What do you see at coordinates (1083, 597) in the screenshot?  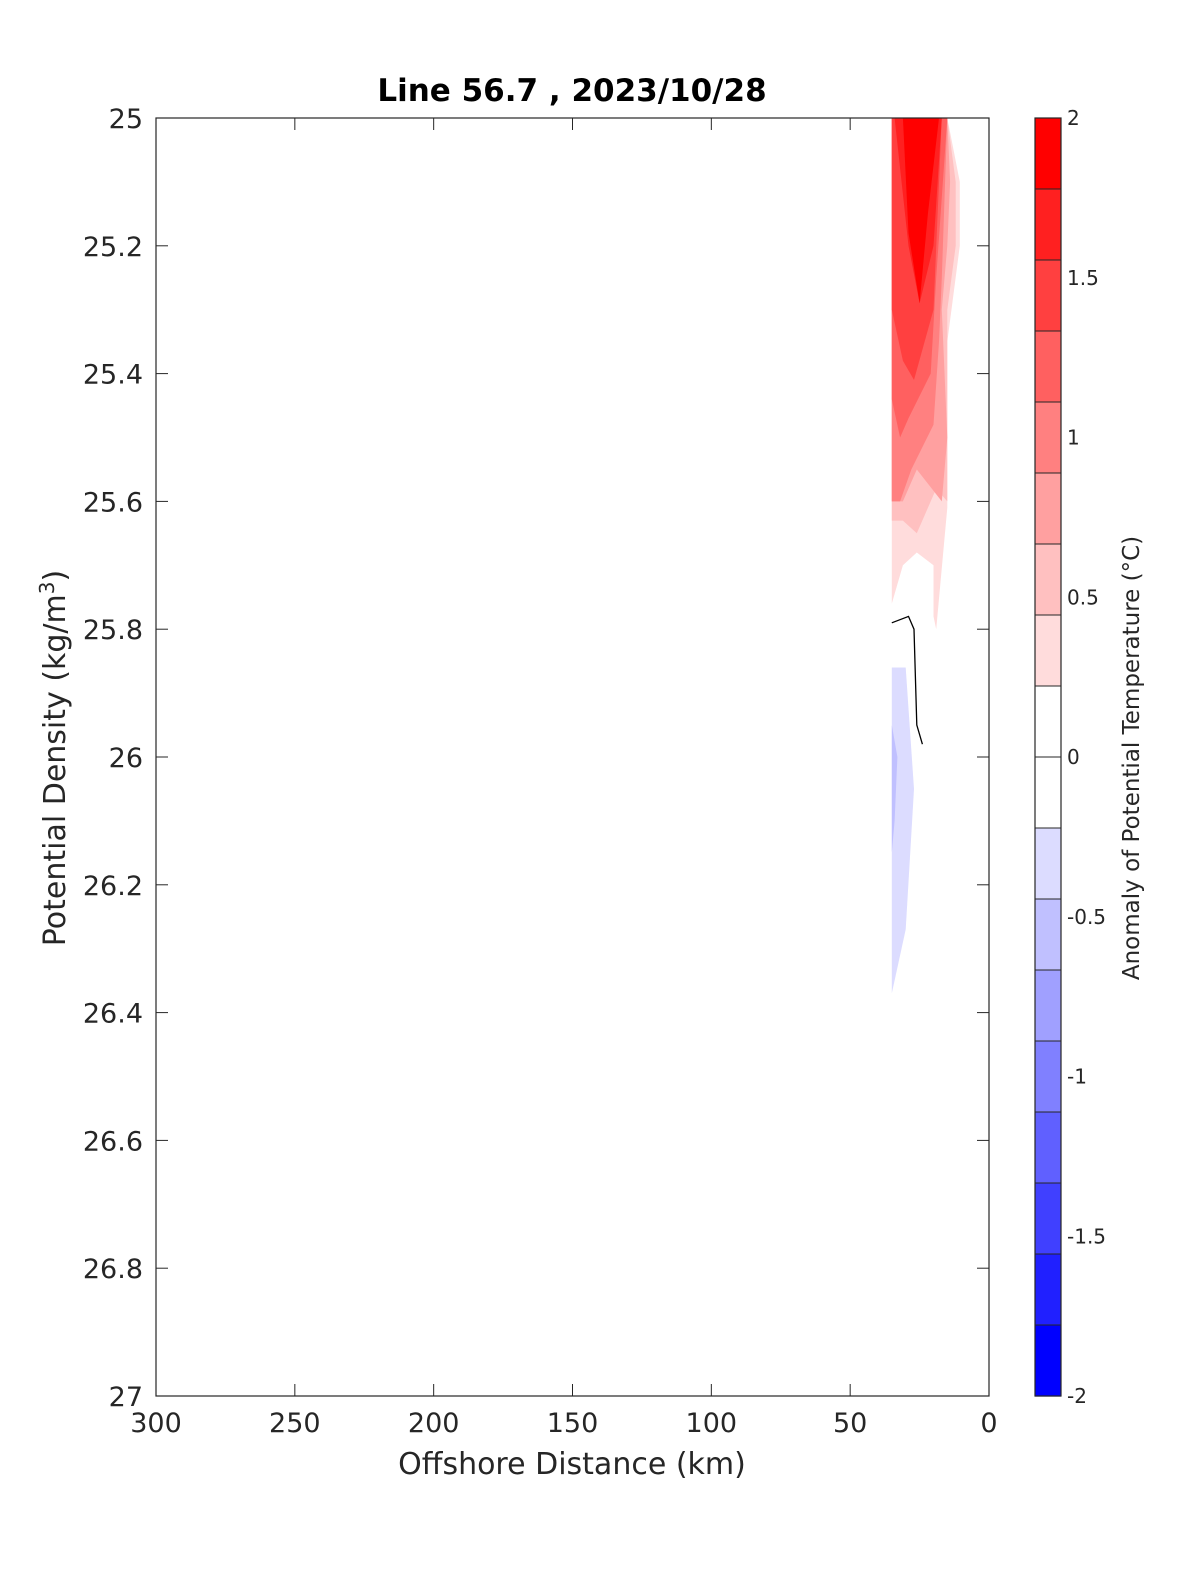 I see `colorbar-tick-label: 0.5` at bounding box center [1083, 597].